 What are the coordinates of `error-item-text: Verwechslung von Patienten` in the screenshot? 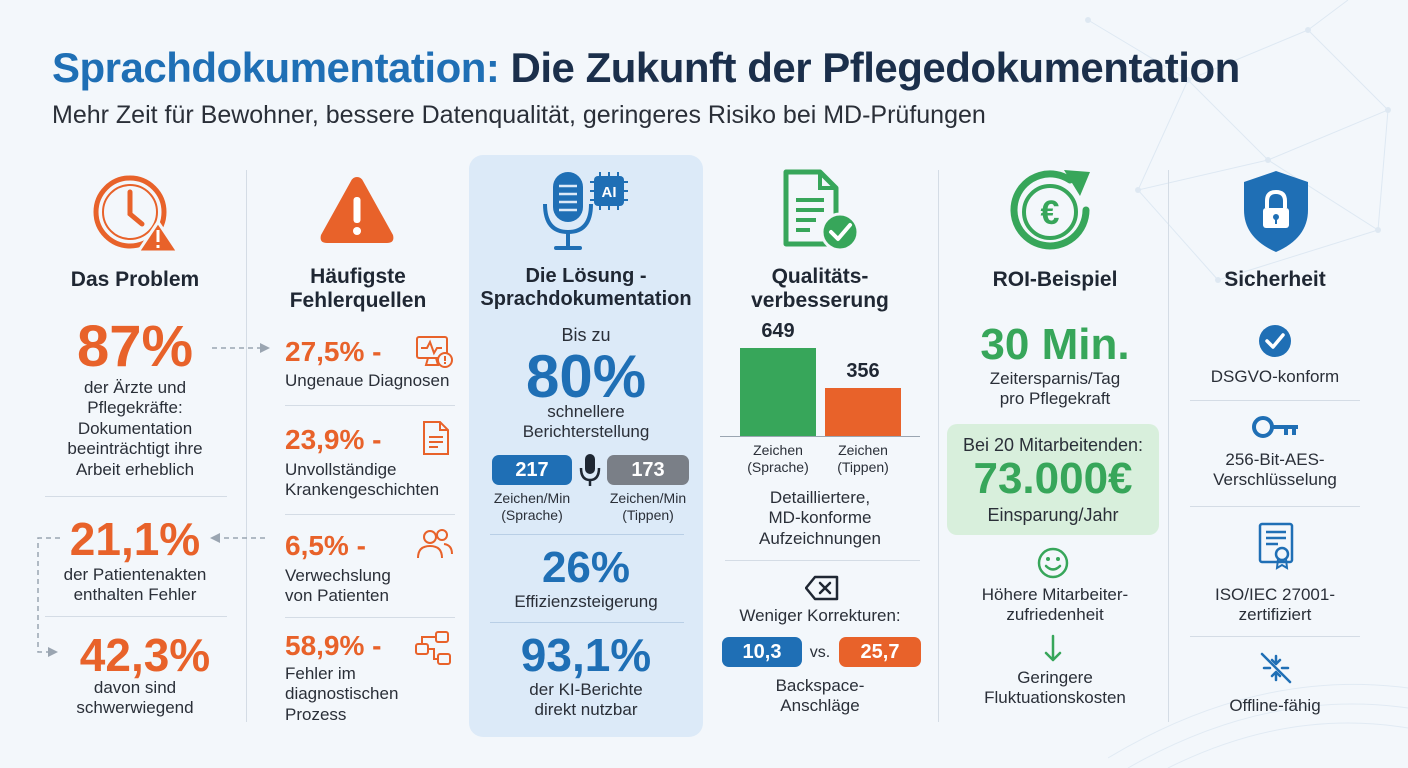 It's located at (338, 586).